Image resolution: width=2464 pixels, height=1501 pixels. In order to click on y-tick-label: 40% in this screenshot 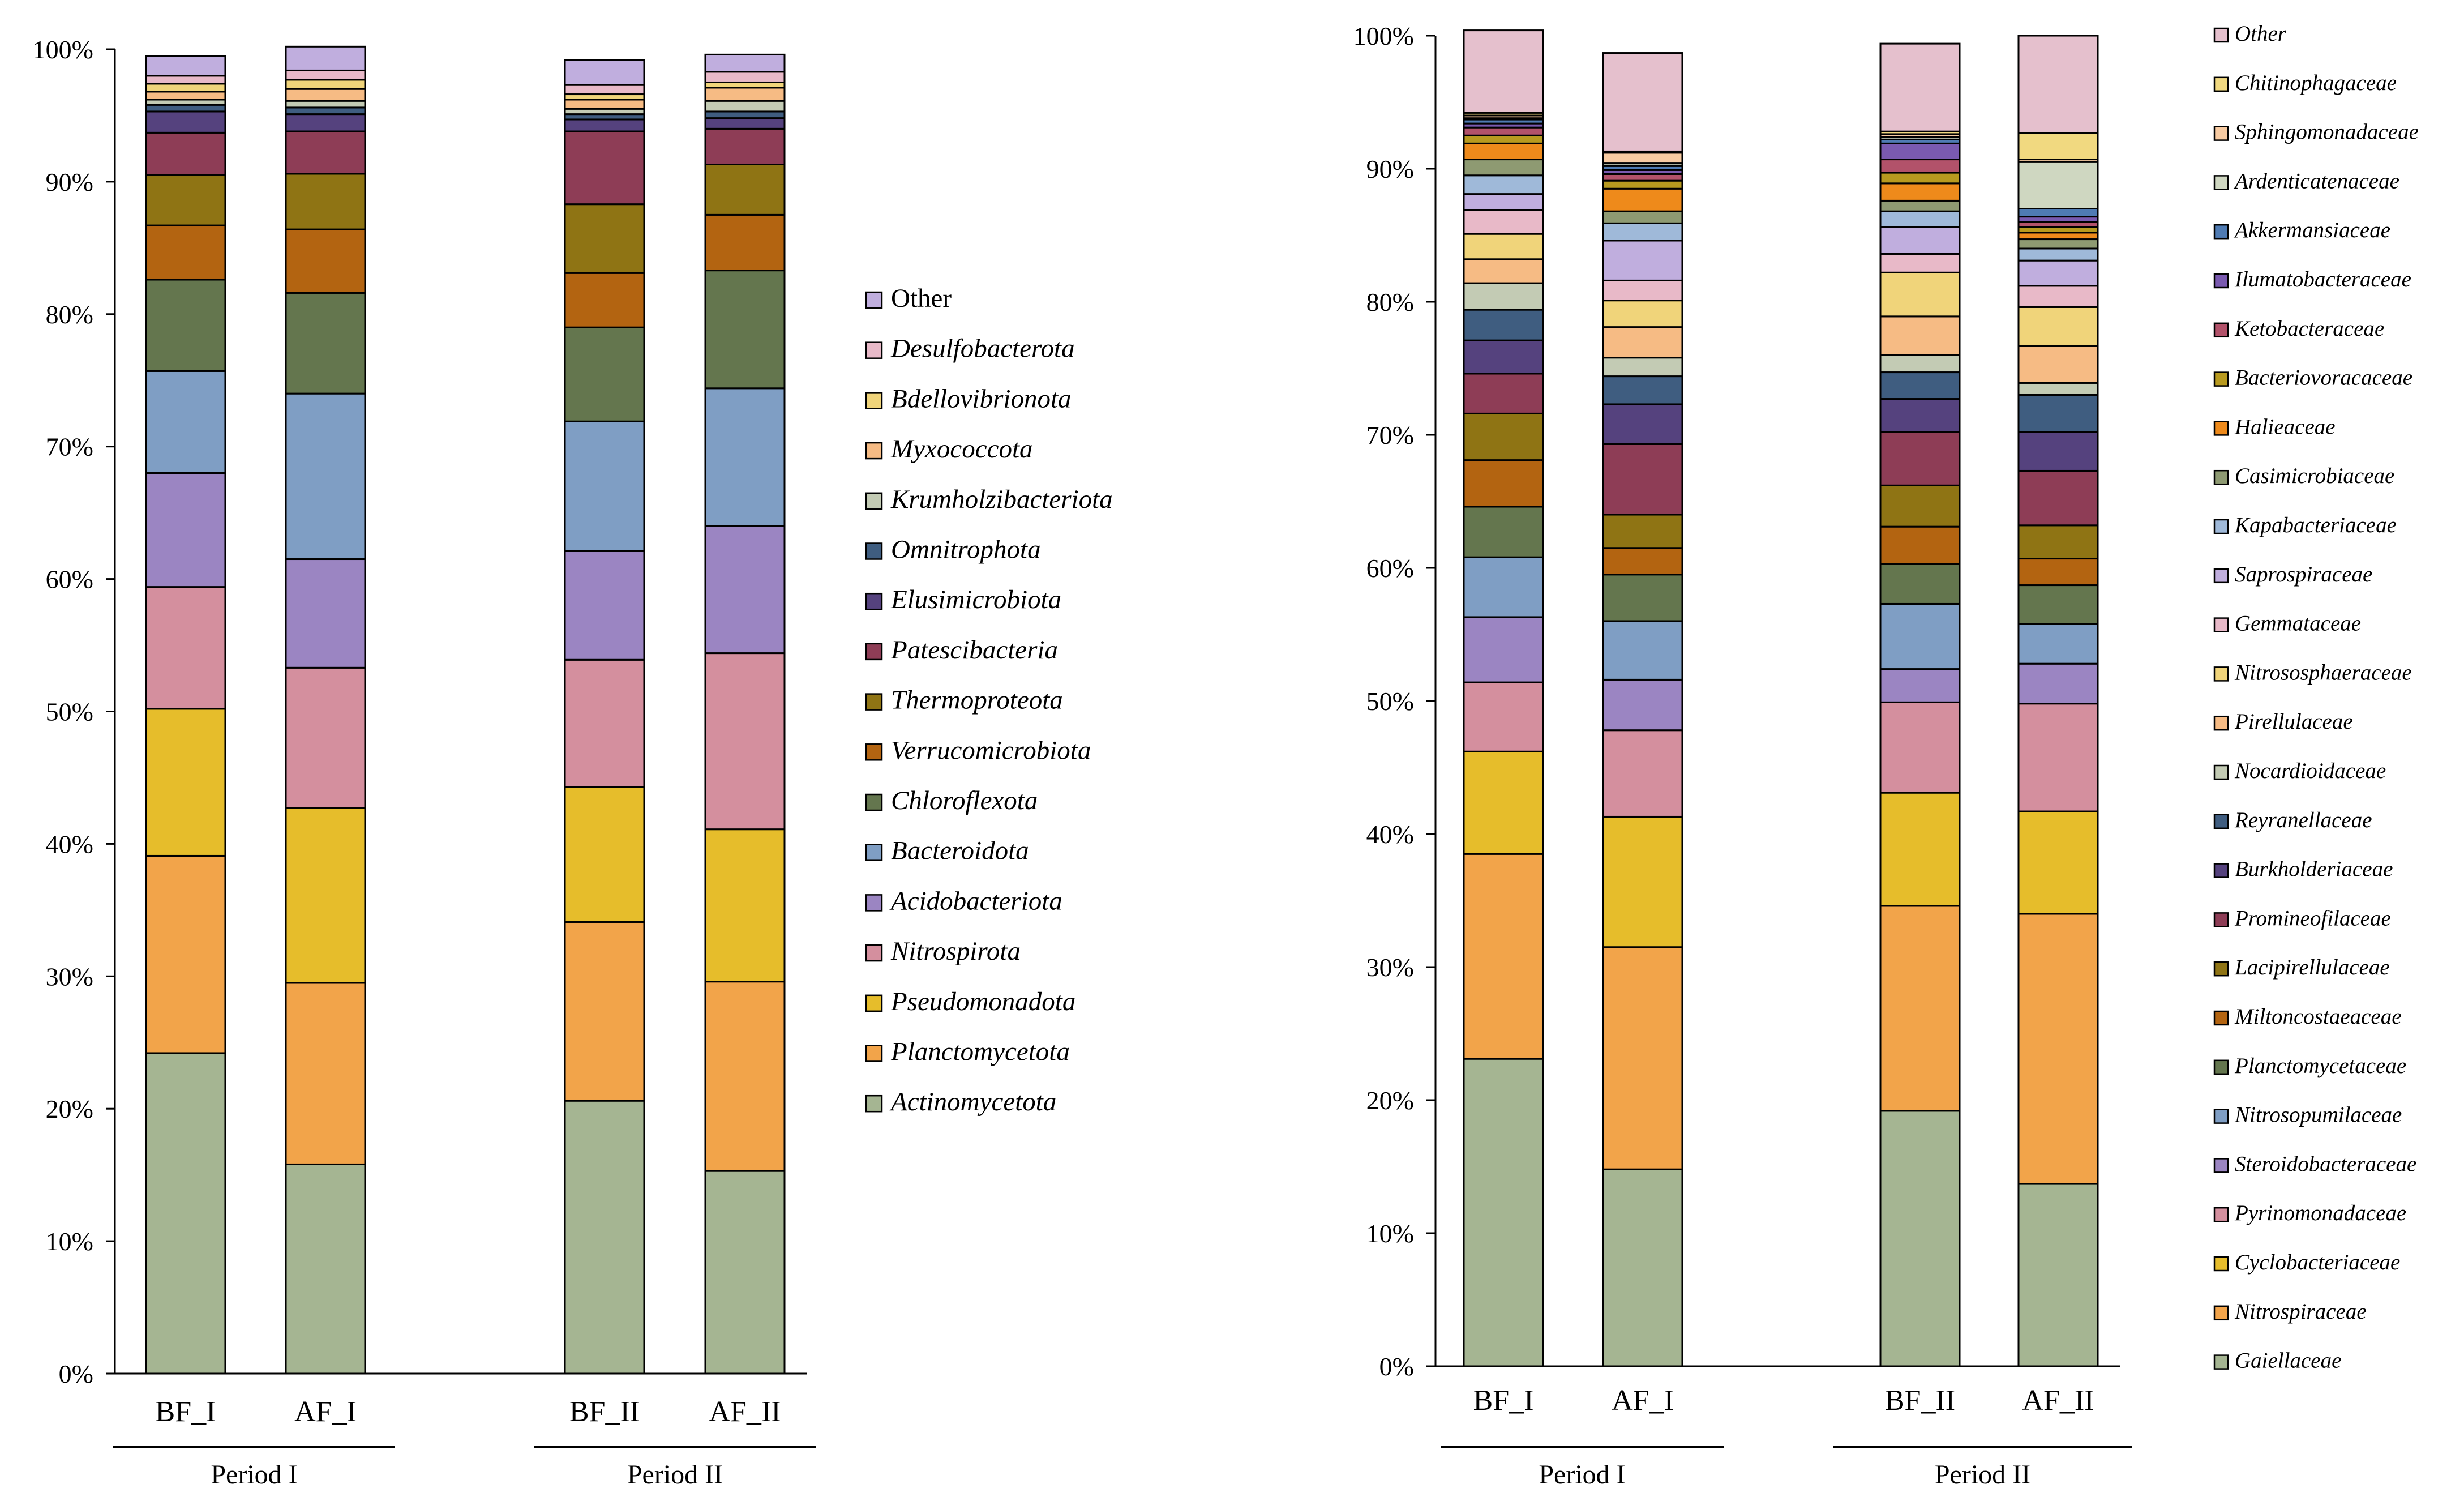, I will do `click(1390, 834)`.